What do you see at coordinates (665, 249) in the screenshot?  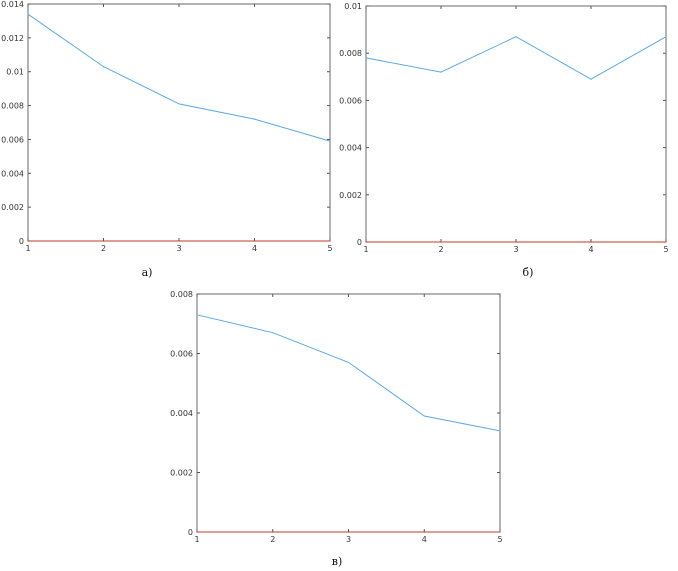 I see `x-tick-label-b-4: 5` at bounding box center [665, 249].